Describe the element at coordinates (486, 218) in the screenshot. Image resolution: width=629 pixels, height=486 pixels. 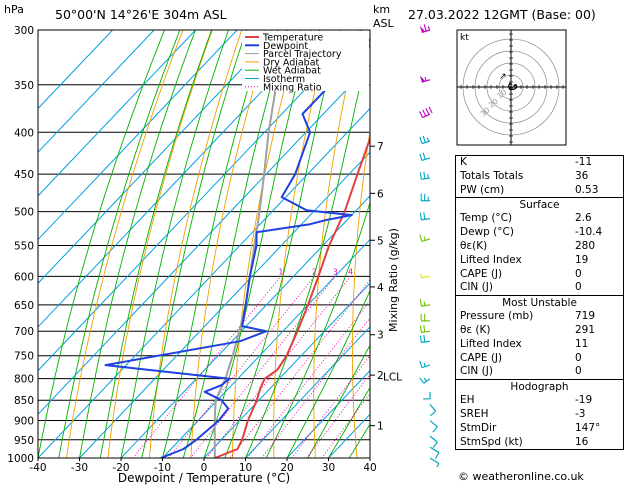
I see `surface-label: Temp (°C)` at that location.